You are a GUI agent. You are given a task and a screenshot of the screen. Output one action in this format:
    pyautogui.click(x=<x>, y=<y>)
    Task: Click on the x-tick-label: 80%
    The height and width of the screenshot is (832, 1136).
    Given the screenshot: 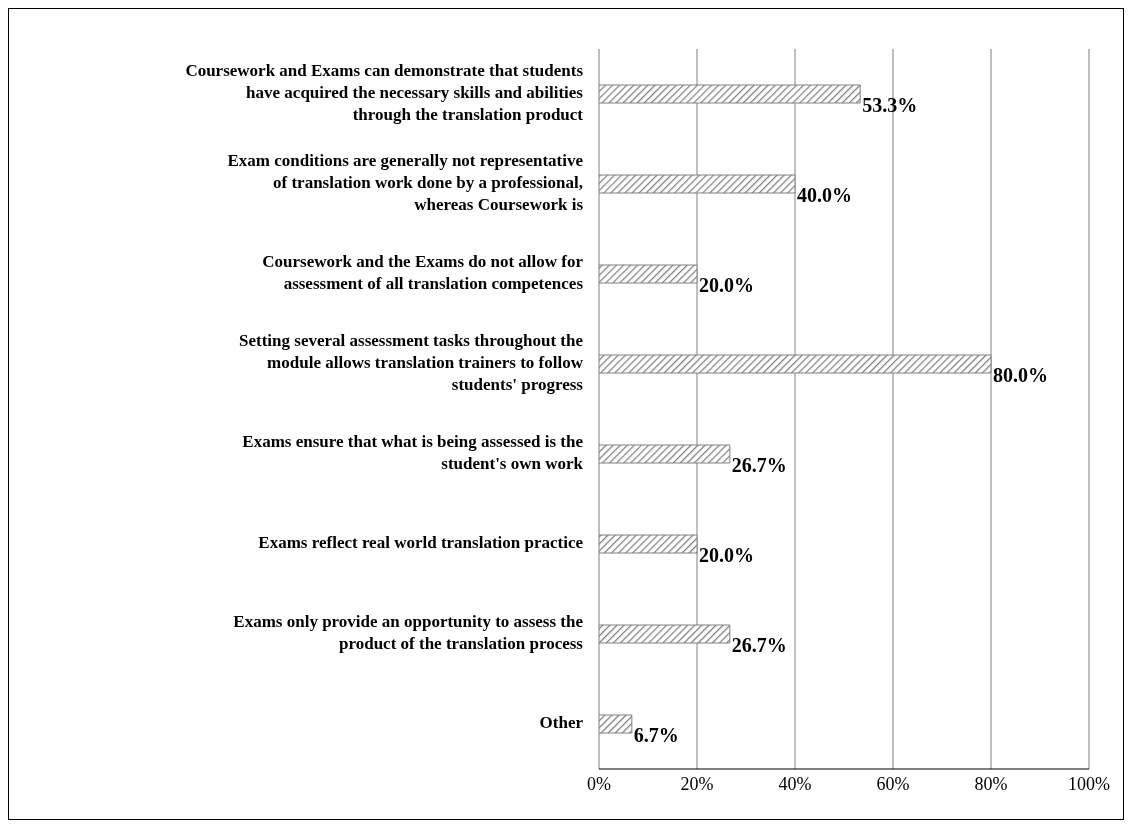 What is the action you would take?
    pyautogui.click(x=991, y=783)
    